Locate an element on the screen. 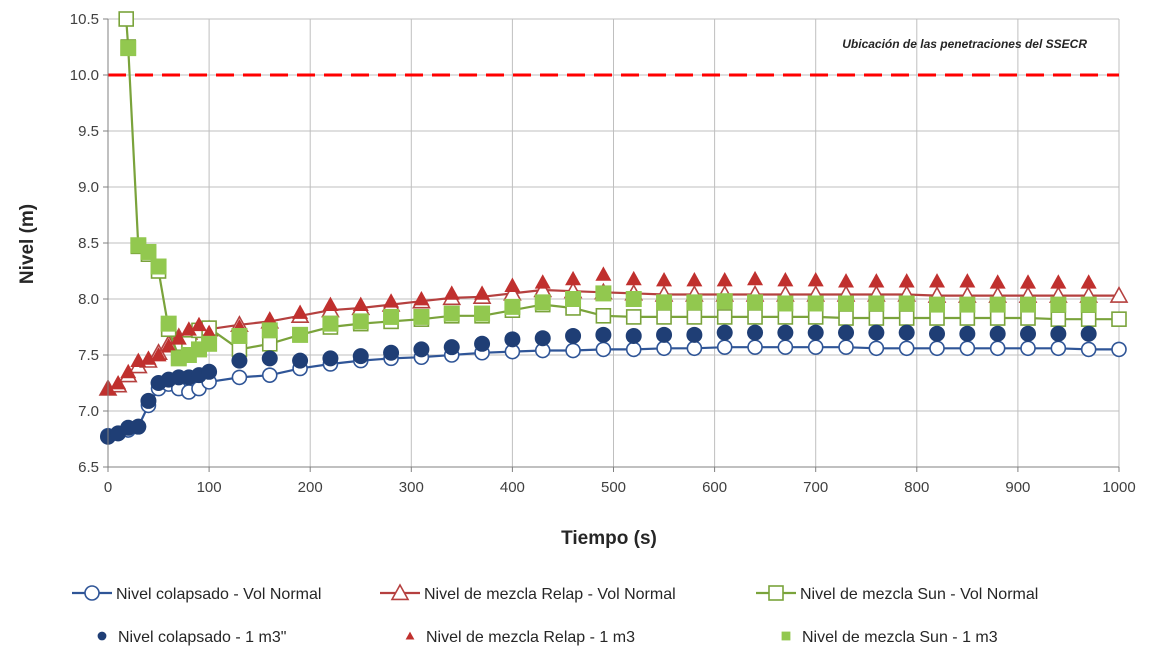  legend-entry: Nivel de mezcla Relap - 1 m3 is located at coordinates (520, 637).